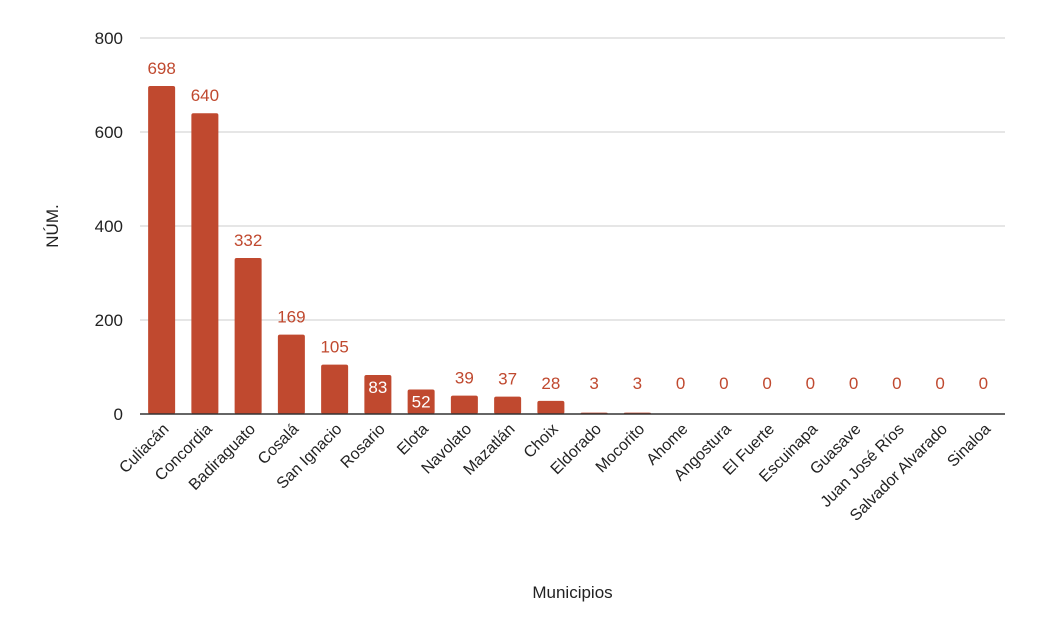 This screenshot has width=1042, height=626. Describe the element at coordinates (969, 446) in the screenshot. I see `x-tick-label: Sinaloa` at that location.